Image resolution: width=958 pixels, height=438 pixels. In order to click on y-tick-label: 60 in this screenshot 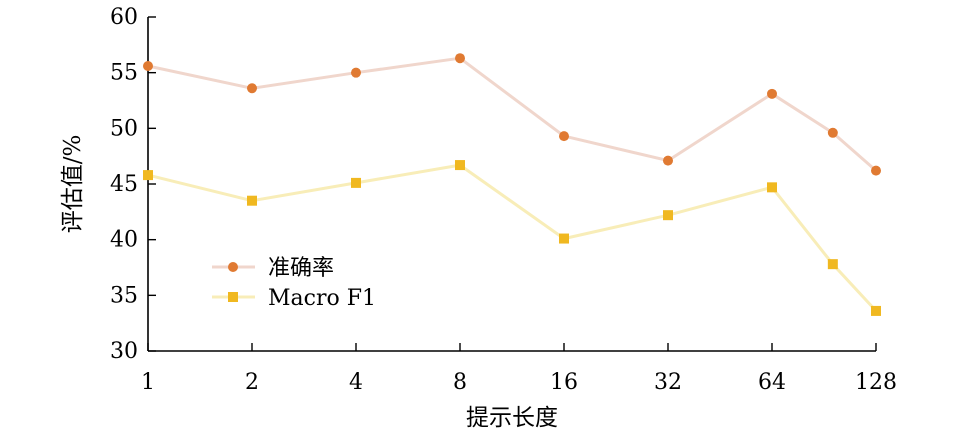, I will do `click(124, 17)`.